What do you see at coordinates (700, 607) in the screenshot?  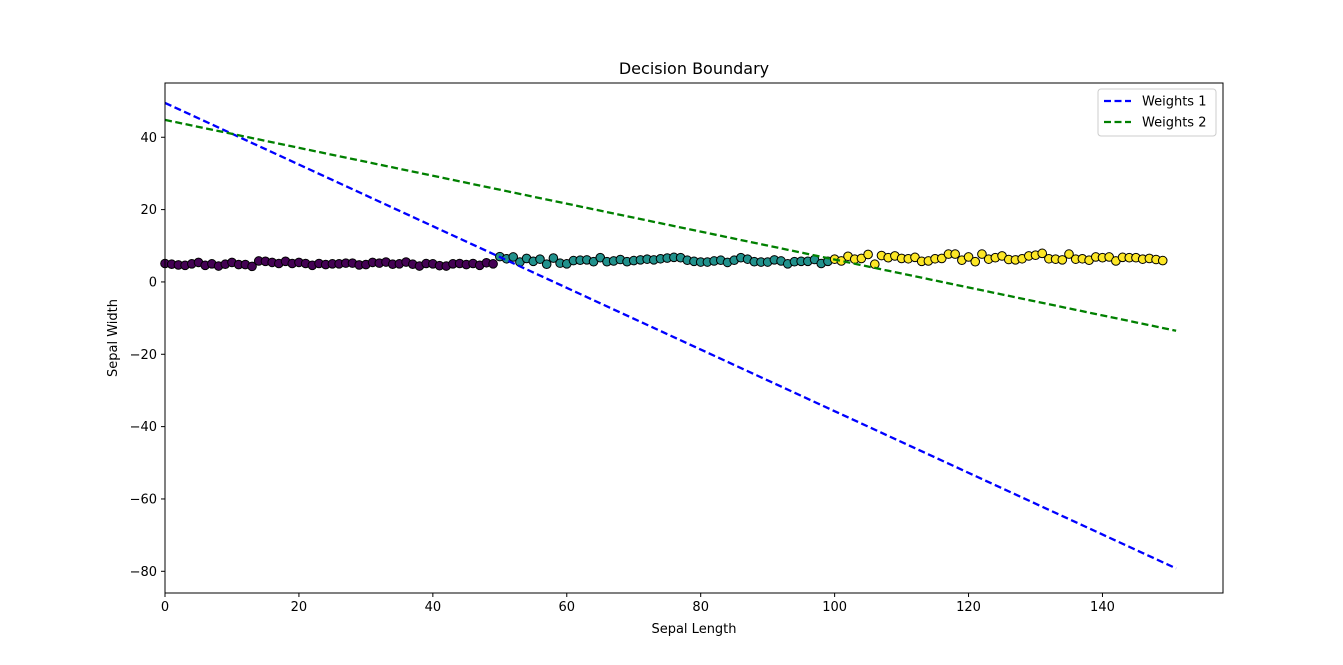 I see `x-tick-label: 80` at bounding box center [700, 607].